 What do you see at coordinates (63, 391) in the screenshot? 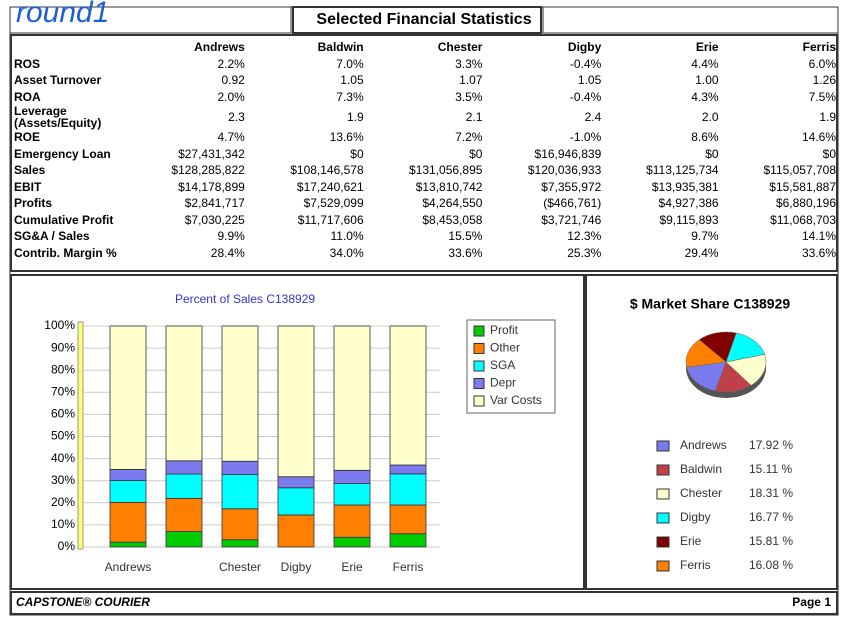
I see `y-tick-label: 70%` at bounding box center [63, 391].